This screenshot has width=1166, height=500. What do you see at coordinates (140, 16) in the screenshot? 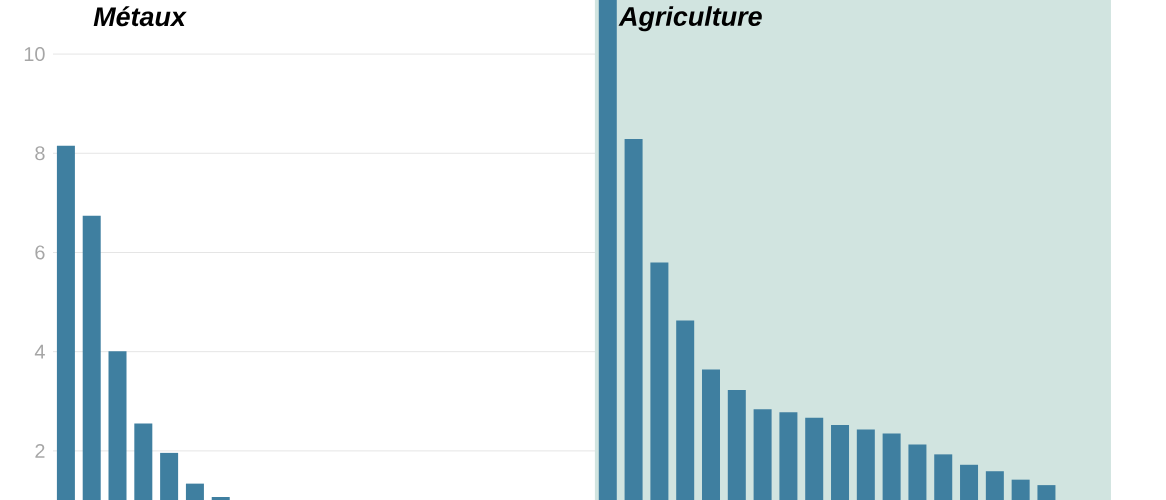
I see `annotation: Métaux` at bounding box center [140, 16].